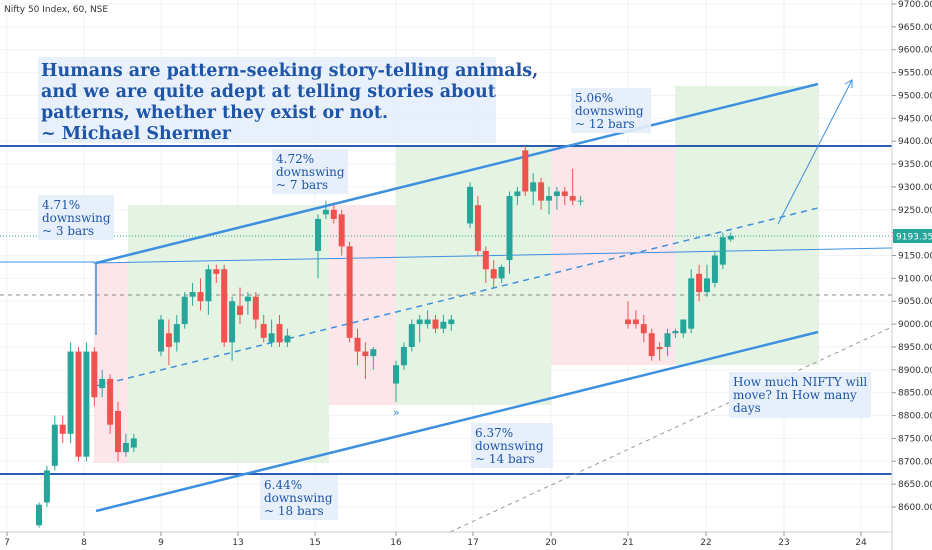 The width and height of the screenshot is (932, 550). What do you see at coordinates (915, 348) in the screenshot?
I see `y-tick-label: 8950.00` at bounding box center [915, 348].